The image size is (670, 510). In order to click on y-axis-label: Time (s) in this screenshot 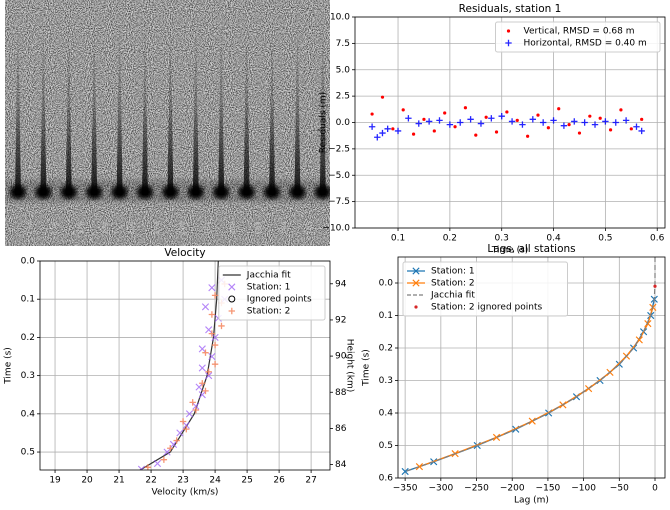, I will do `click(367, 368)`.